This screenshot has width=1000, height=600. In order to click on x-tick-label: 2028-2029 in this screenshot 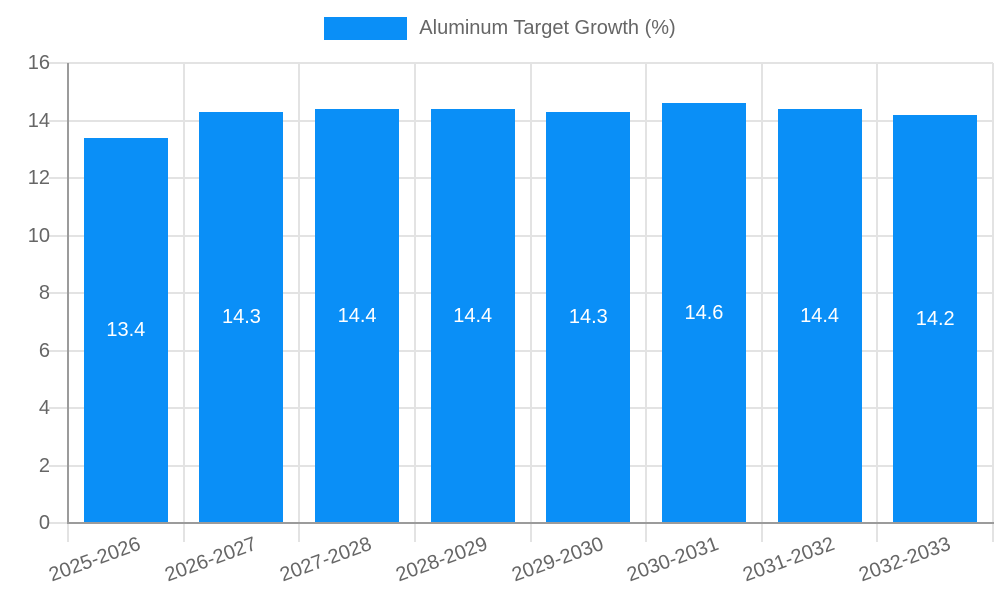, I will do `click(442, 559)`.